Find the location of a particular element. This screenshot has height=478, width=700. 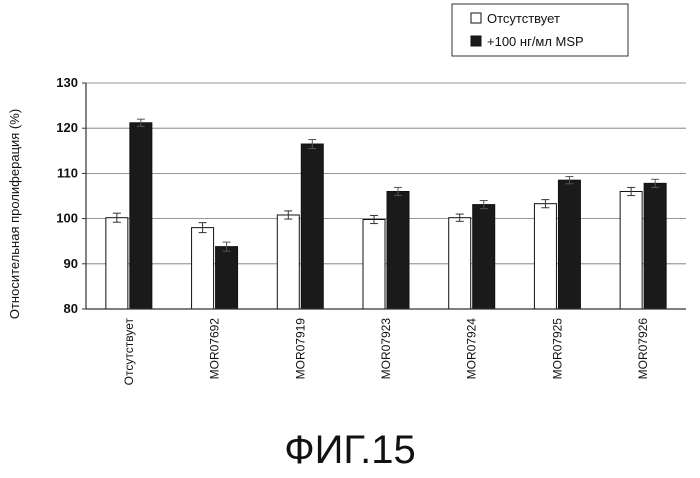

y-tick-label: 120 is located at coordinates (67, 127).